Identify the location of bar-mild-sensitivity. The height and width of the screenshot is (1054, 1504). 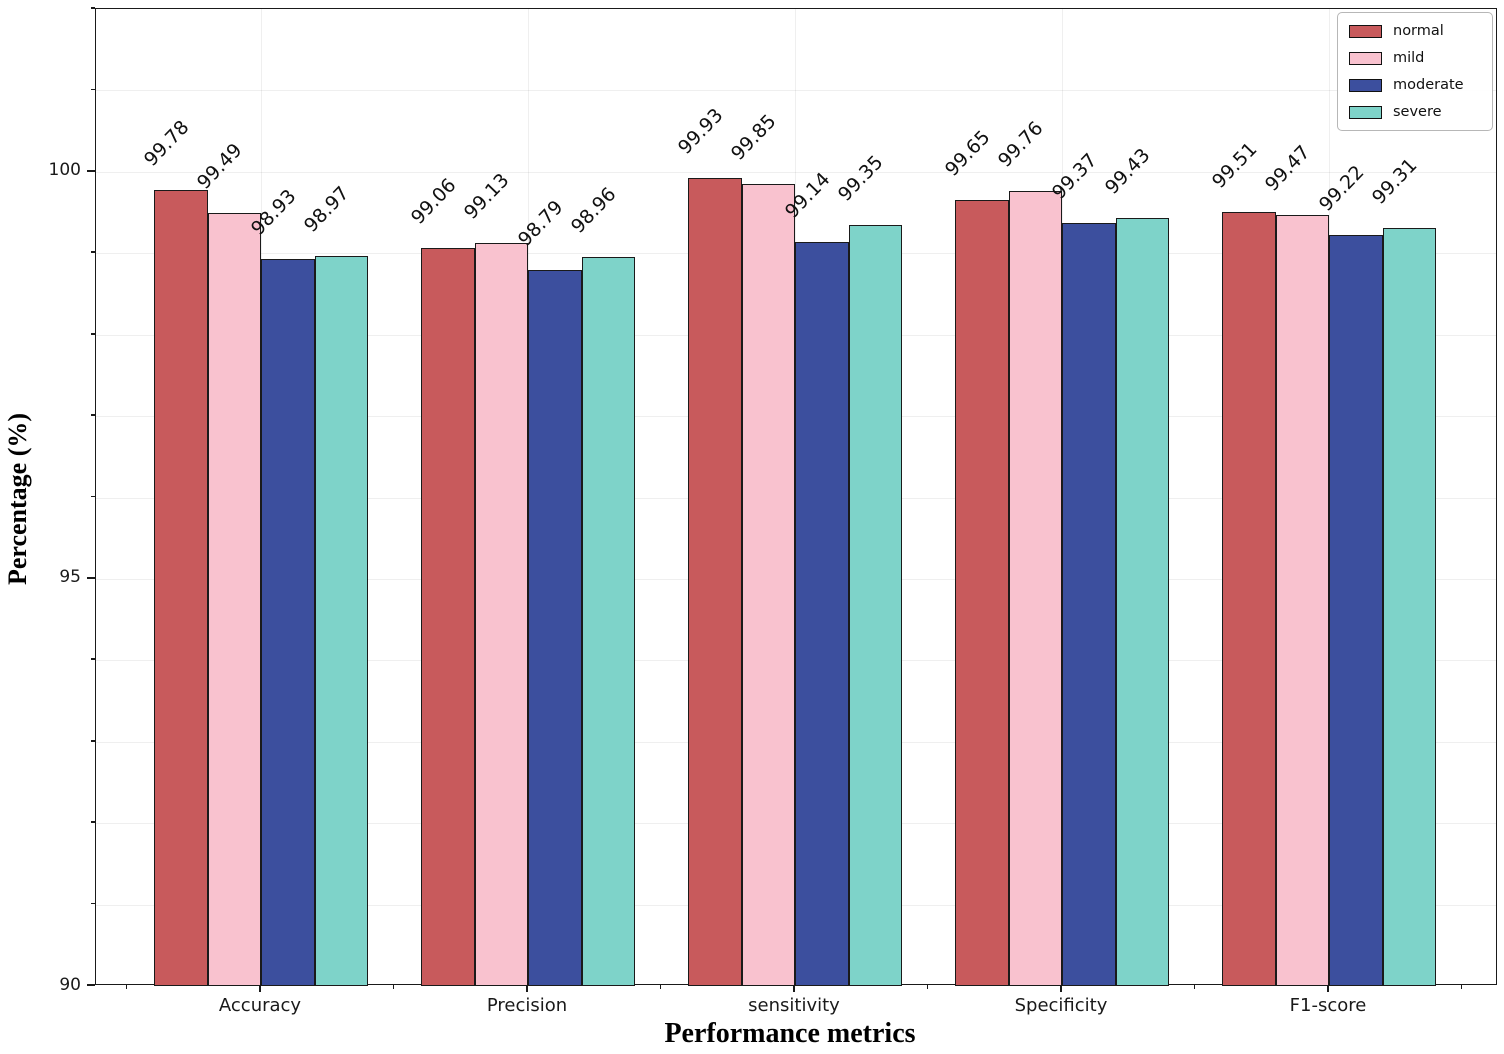
(768, 585).